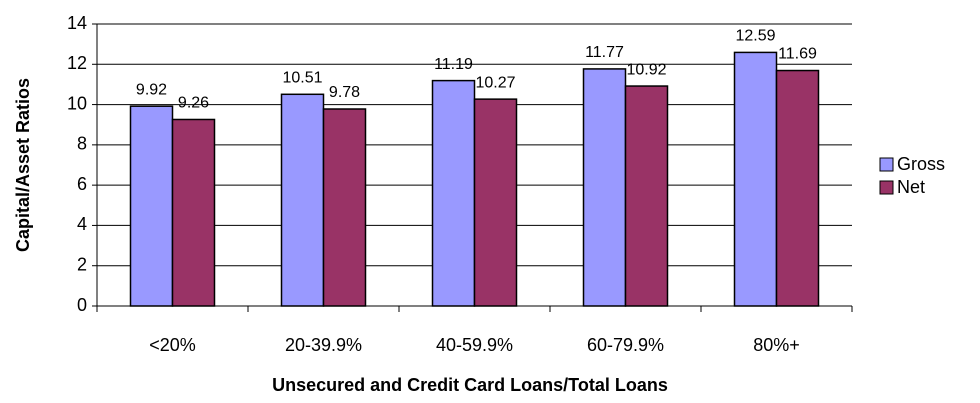 The width and height of the screenshot is (980, 403). I want to click on y-axis-title: Capital/Asset Ratios, so click(23, 165).